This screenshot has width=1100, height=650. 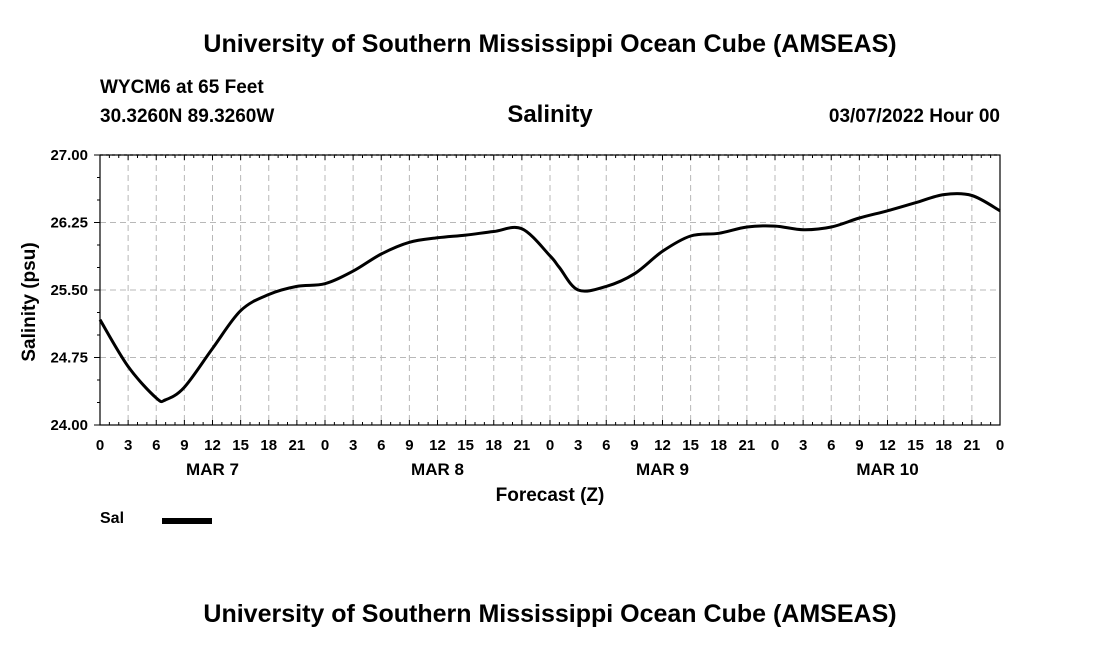 What do you see at coordinates (662, 469) in the screenshot?
I see `day-label: MAR 9` at bounding box center [662, 469].